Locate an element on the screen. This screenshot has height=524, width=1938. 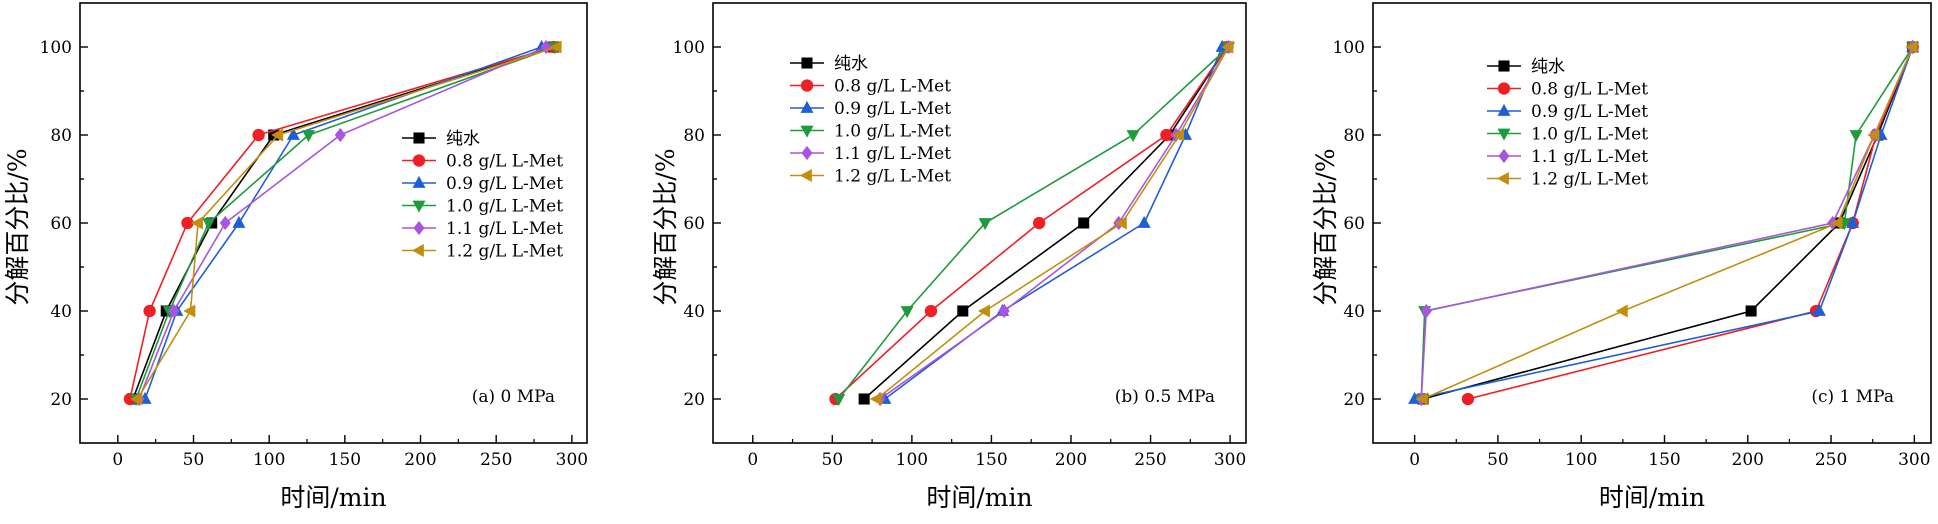
legend-item: 1.2 g/L L-Met is located at coordinates (482, 252).